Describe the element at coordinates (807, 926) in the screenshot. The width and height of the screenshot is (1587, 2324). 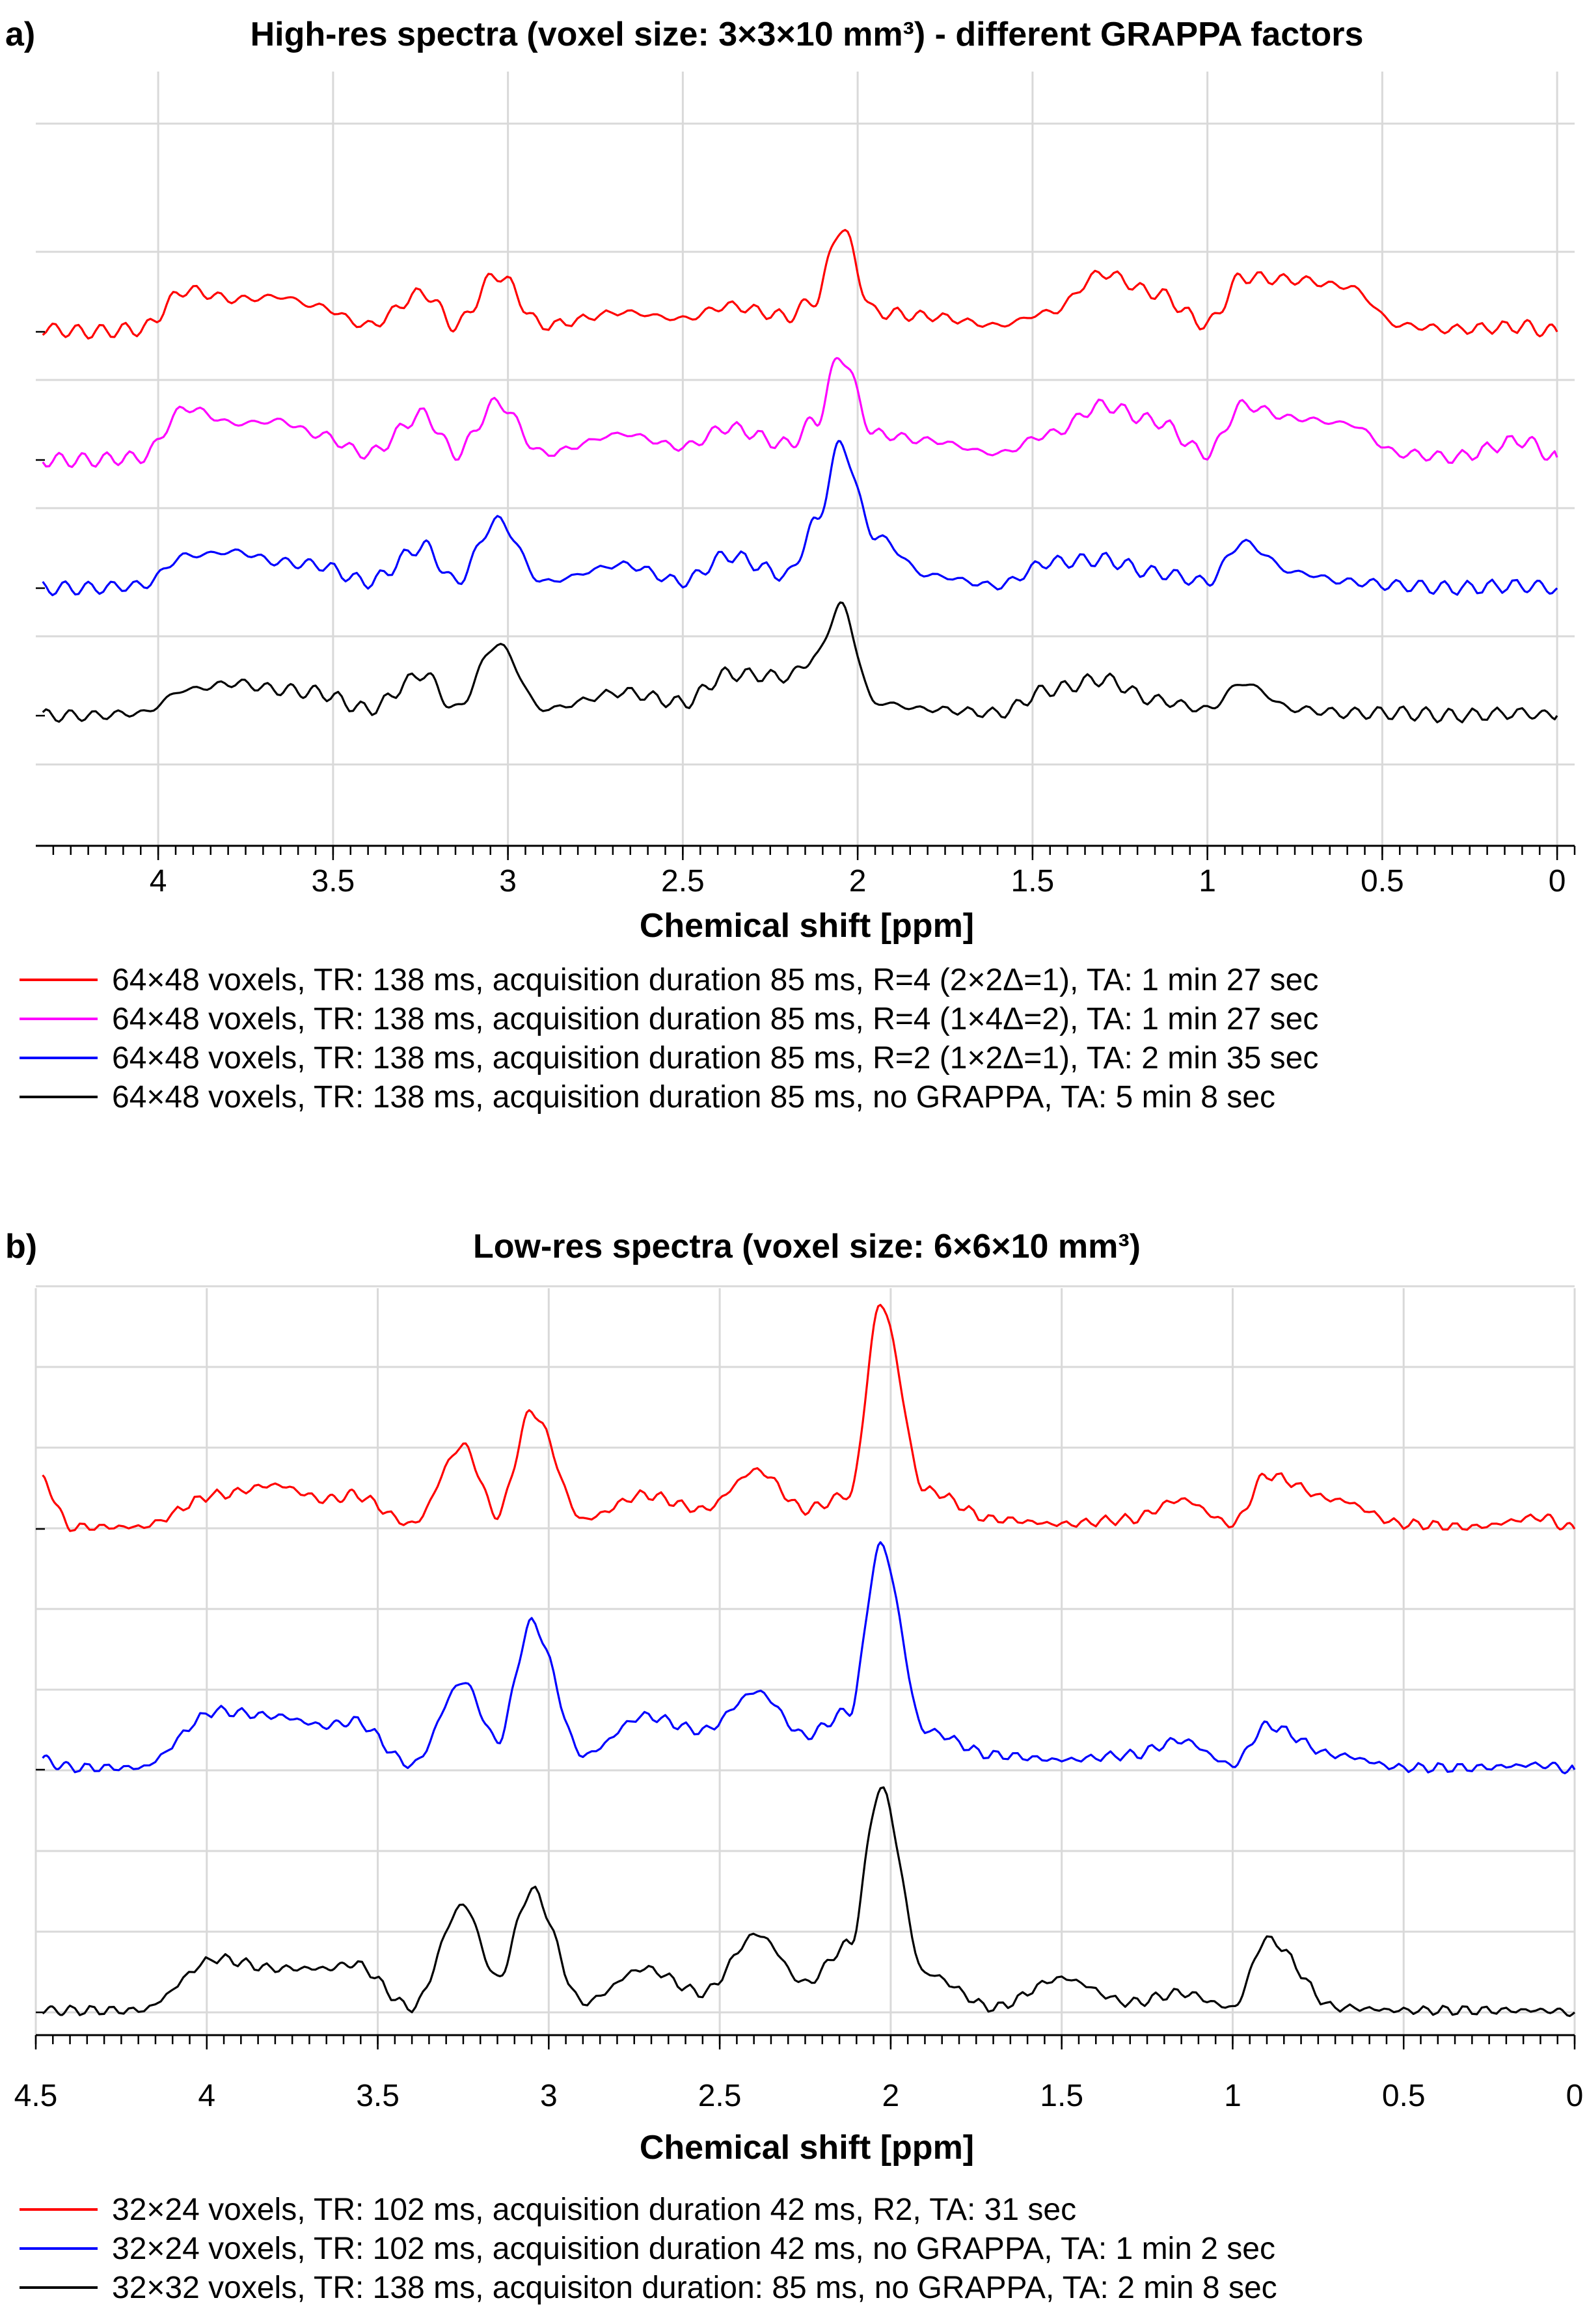
I see `panel-a-x-axis-label: Chemical shift [ppm]` at that location.